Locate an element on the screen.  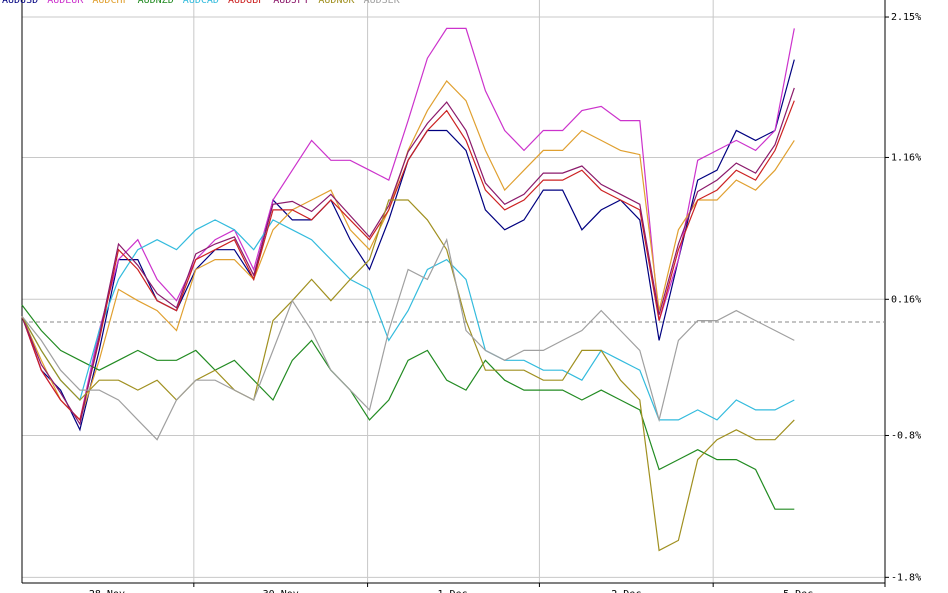
x-tick-label: 2 Dec is located at coordinates (626, 591).